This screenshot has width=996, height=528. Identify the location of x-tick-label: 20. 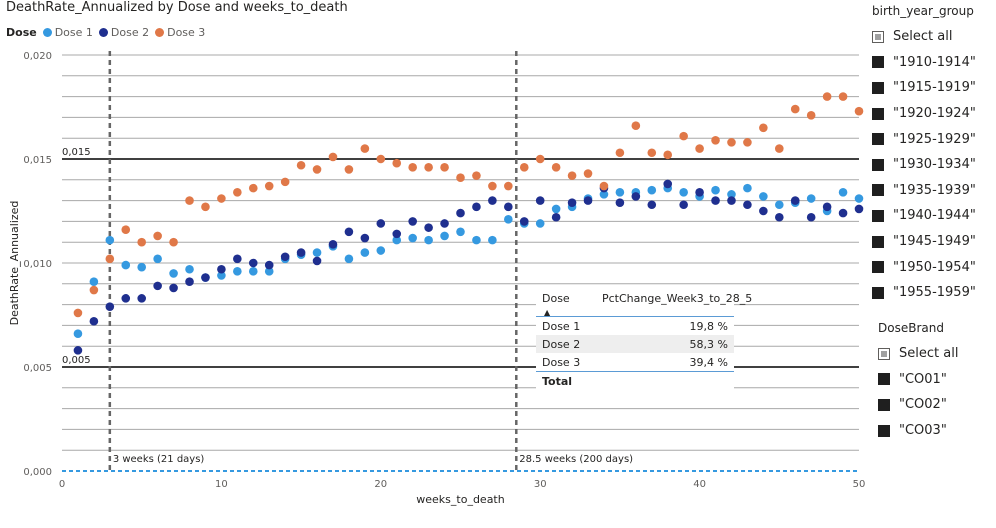
(380, 484).